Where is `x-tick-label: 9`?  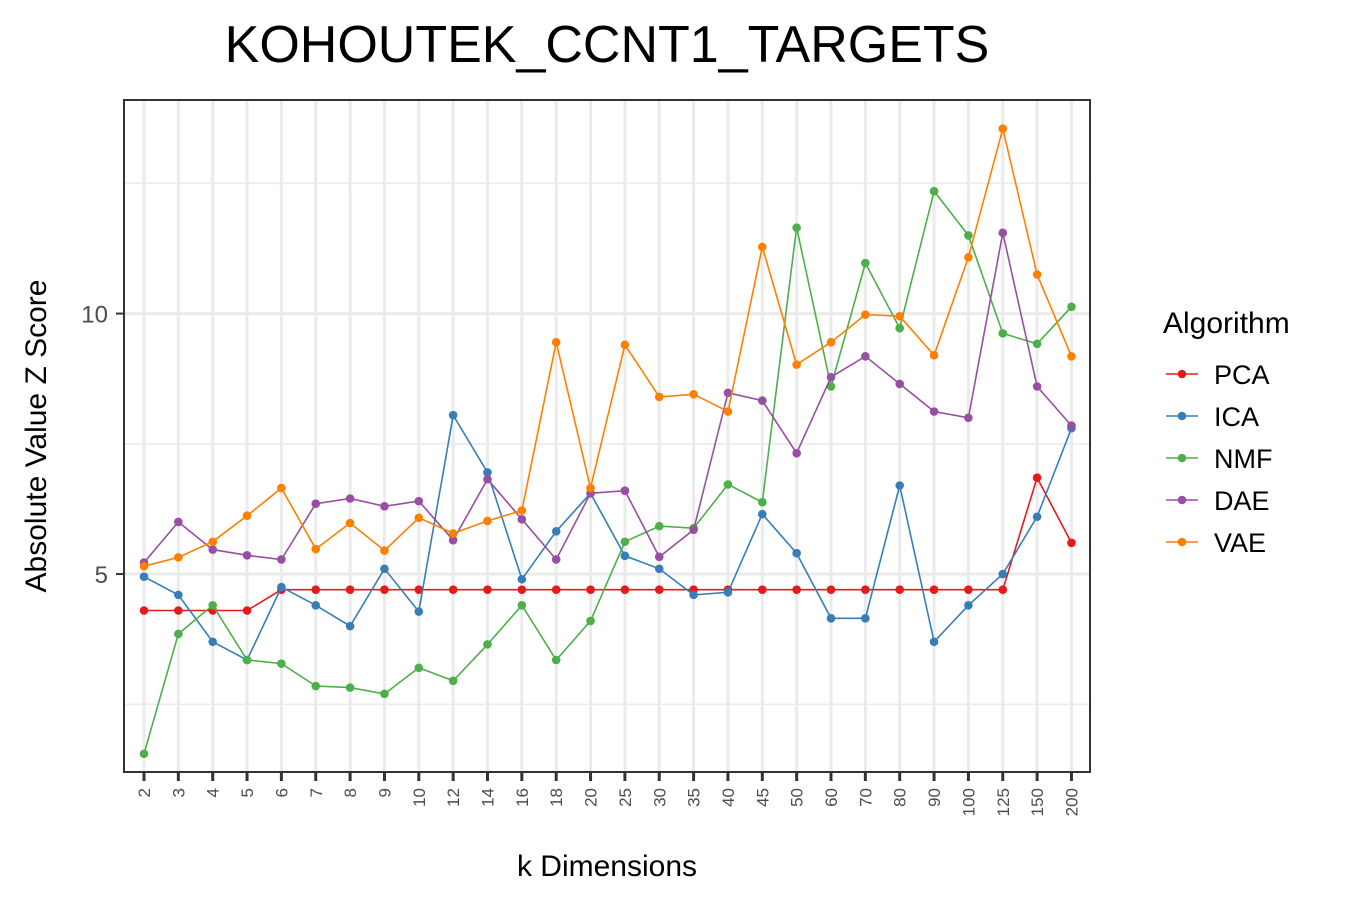 x-tick-label: 9 is located at coordinates (384, 792).